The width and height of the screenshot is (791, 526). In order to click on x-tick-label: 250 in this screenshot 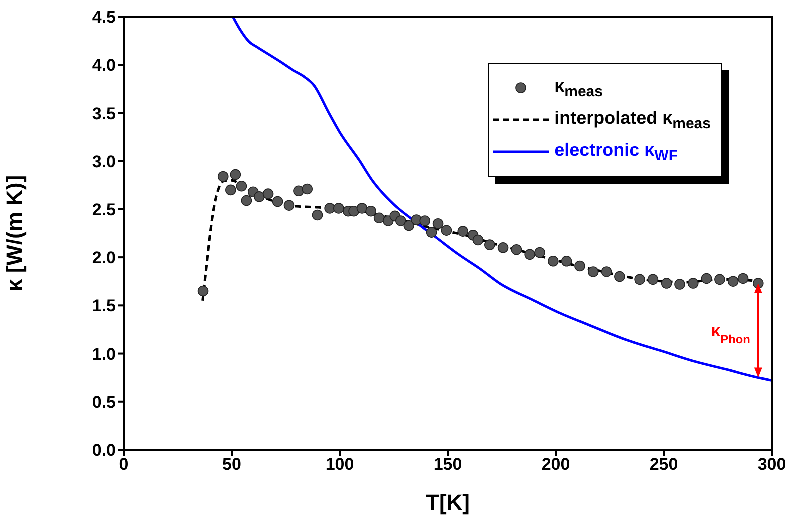, I will do `click(664, 464)`.